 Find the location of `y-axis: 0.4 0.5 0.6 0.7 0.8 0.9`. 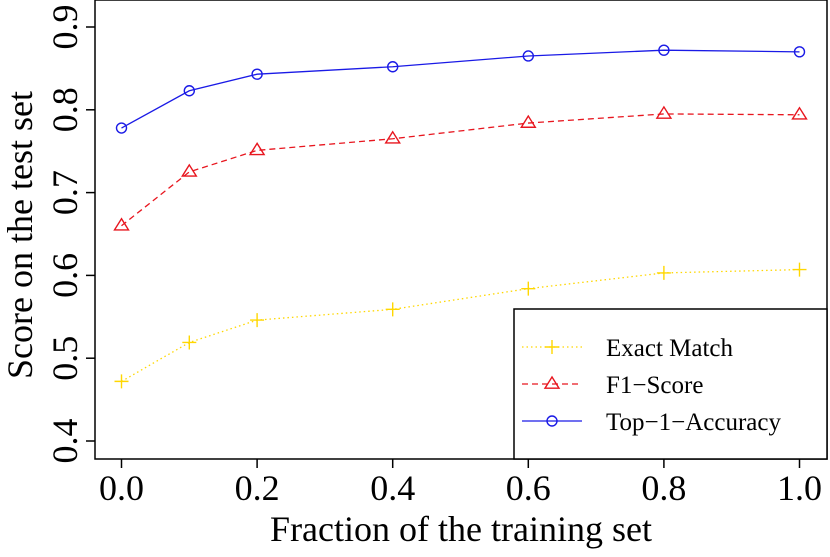

y-axis: 0.4 0.5 0.6 0.7 0.8 0.9 is located at coordinates (70, 234).